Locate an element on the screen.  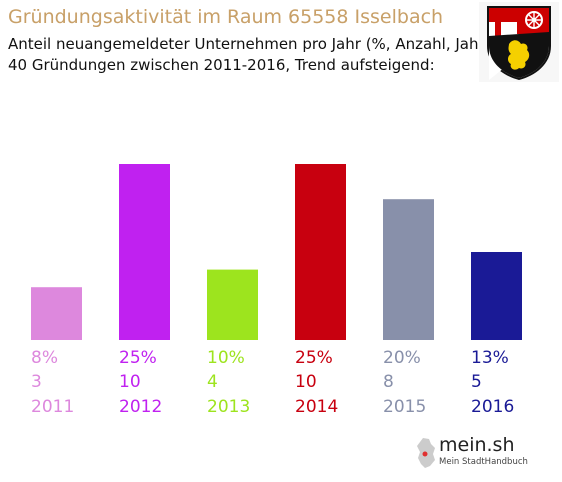
count-label-2016: 5 is located at coordinates (476, 382).